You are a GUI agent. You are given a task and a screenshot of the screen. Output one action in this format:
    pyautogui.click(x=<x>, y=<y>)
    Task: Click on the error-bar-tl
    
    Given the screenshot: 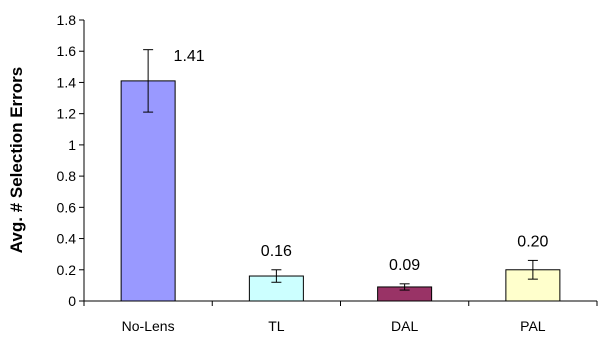 What is the action you would take?
    pyautogui.click(x=276, y=276)
    